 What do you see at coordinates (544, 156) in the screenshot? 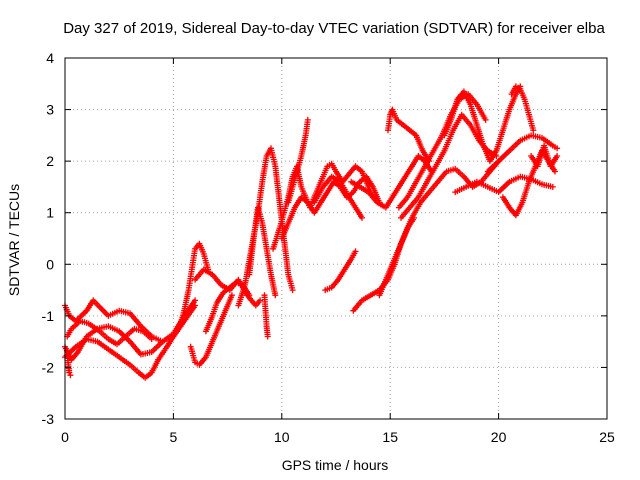
I see `series-track-ac` at bounding box center [544, 156].